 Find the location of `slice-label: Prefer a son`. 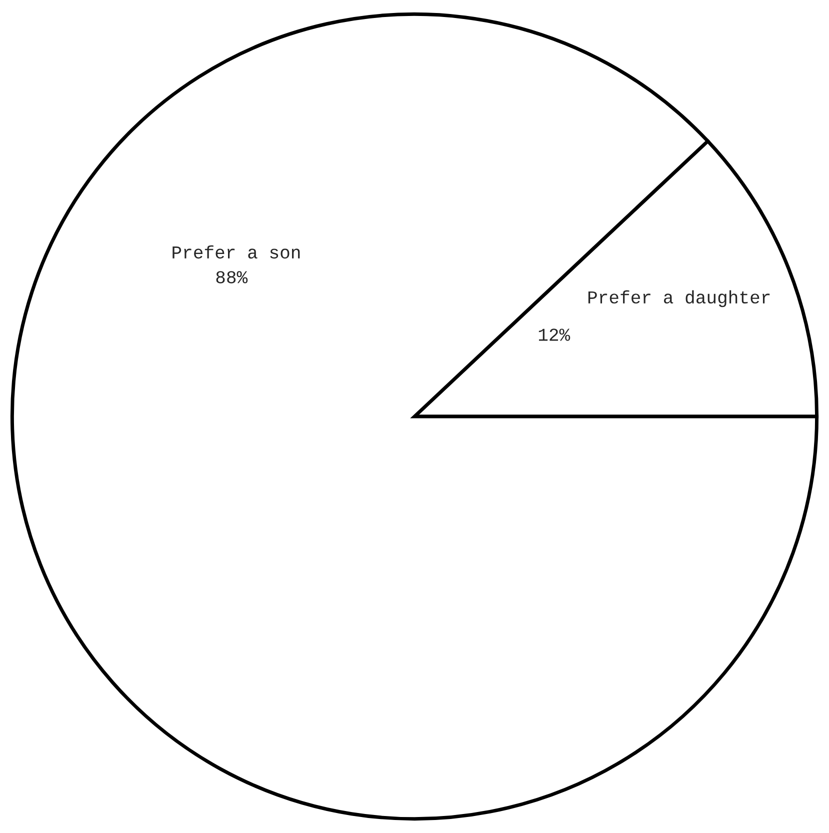

slice-label: Prefer a son is located at coordinates (236, 252).